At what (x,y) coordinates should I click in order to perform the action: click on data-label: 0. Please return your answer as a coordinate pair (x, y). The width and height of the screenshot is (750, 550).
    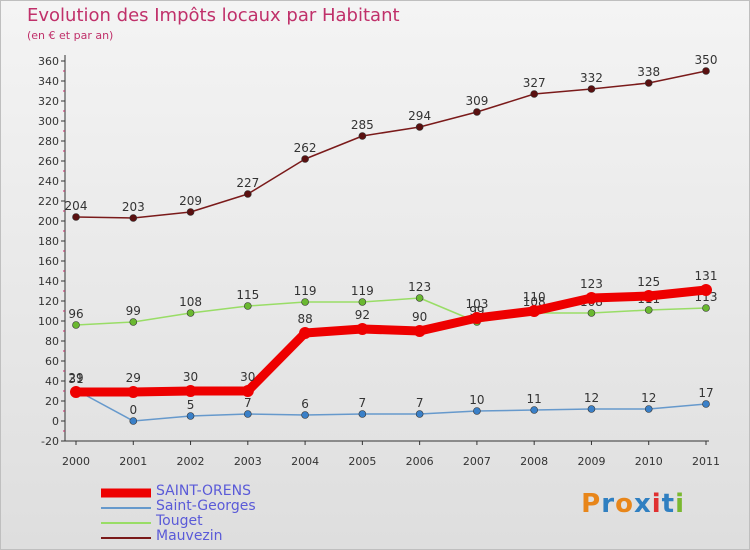
    Looking at the image, I should click on (133, 410).